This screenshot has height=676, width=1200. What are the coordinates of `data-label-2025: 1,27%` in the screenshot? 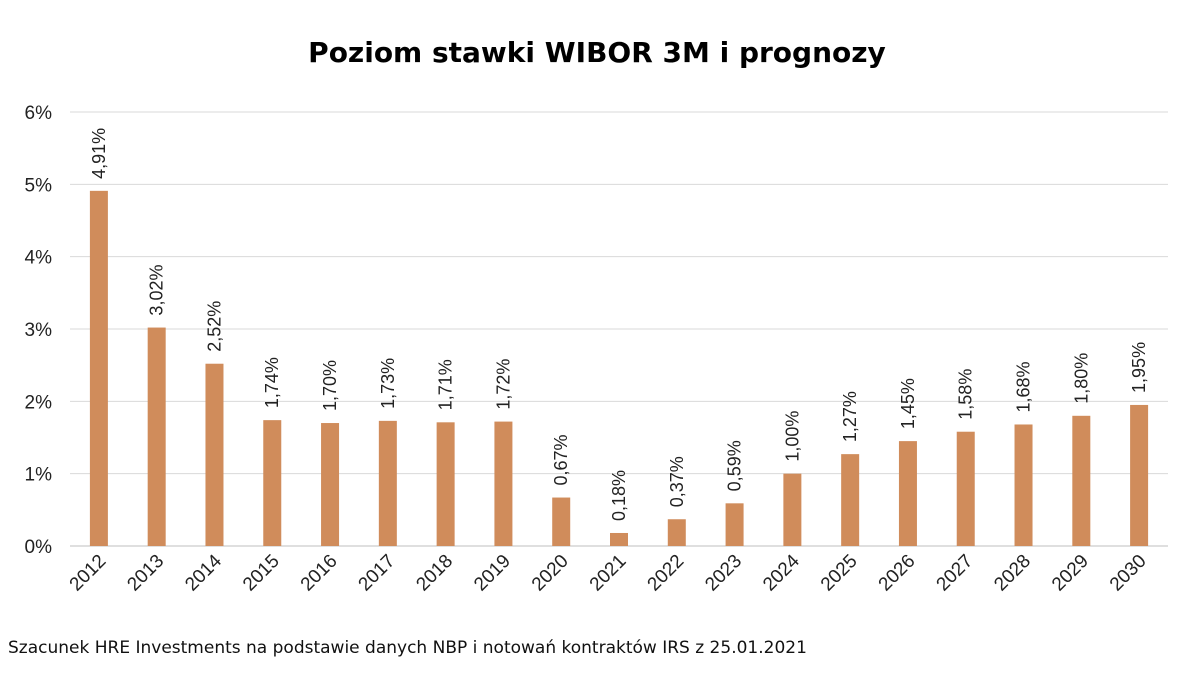 It's located at (850, 416).